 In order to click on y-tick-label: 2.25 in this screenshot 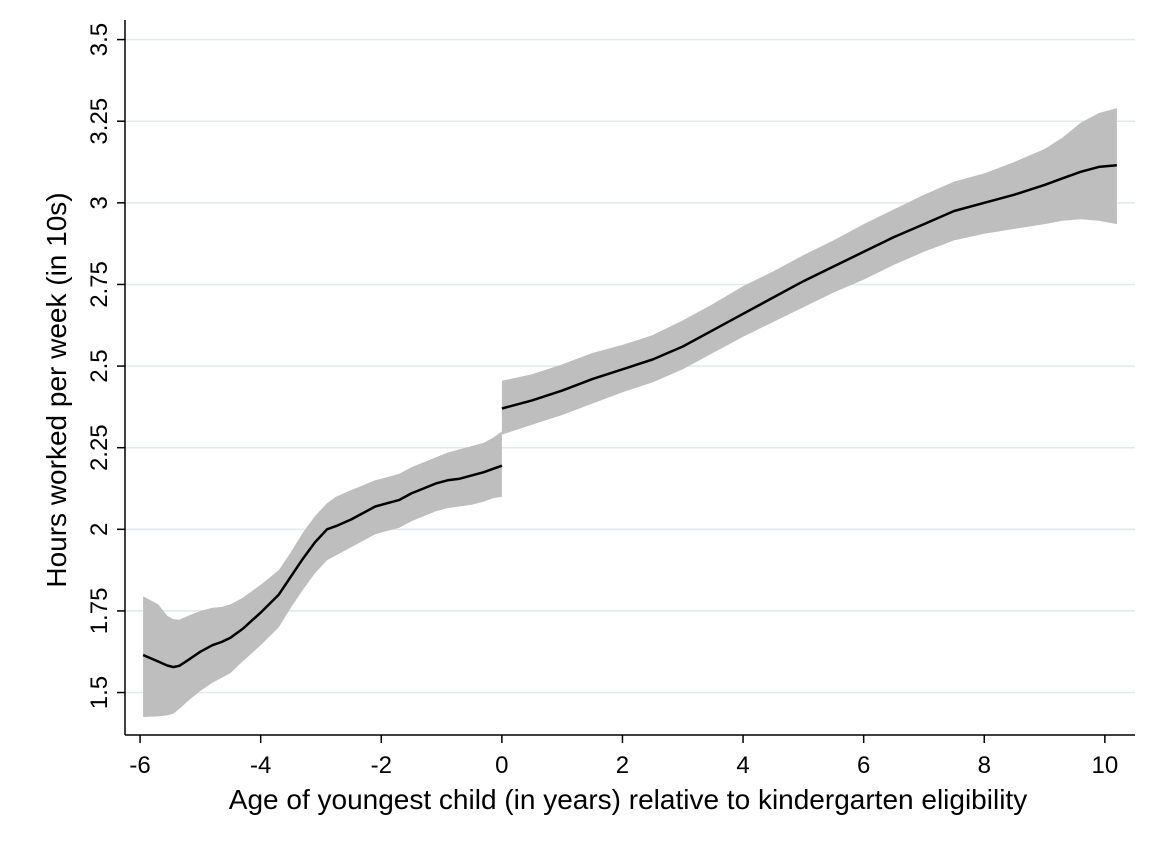, I will do `click(99, 447)`.